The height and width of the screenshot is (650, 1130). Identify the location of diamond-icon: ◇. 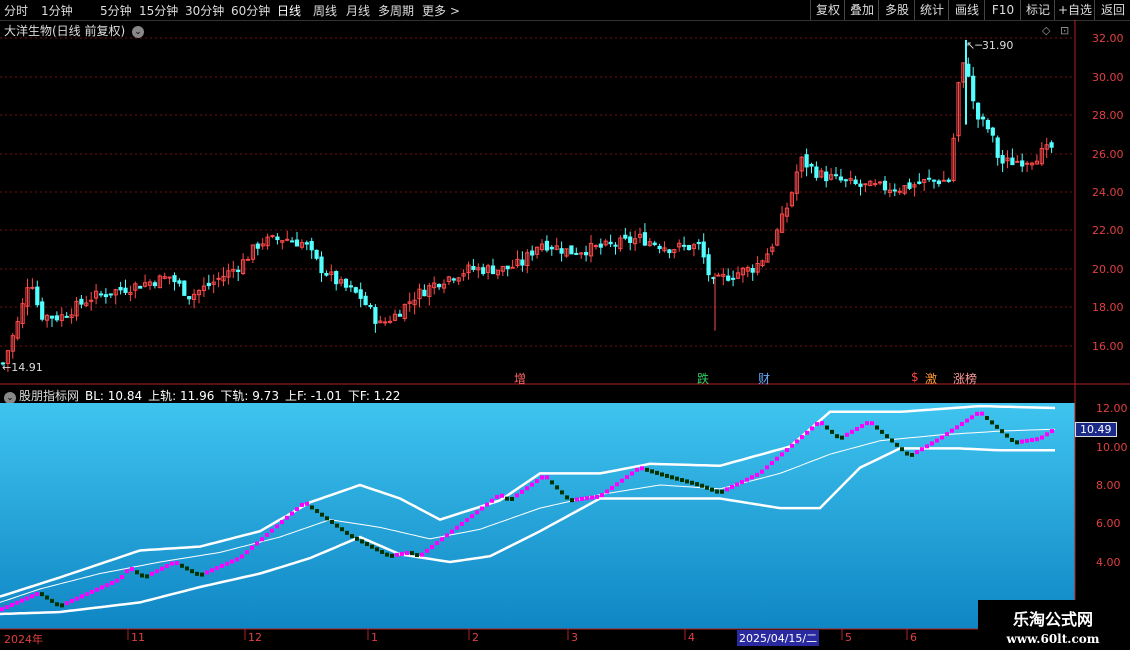
(1046, 30).